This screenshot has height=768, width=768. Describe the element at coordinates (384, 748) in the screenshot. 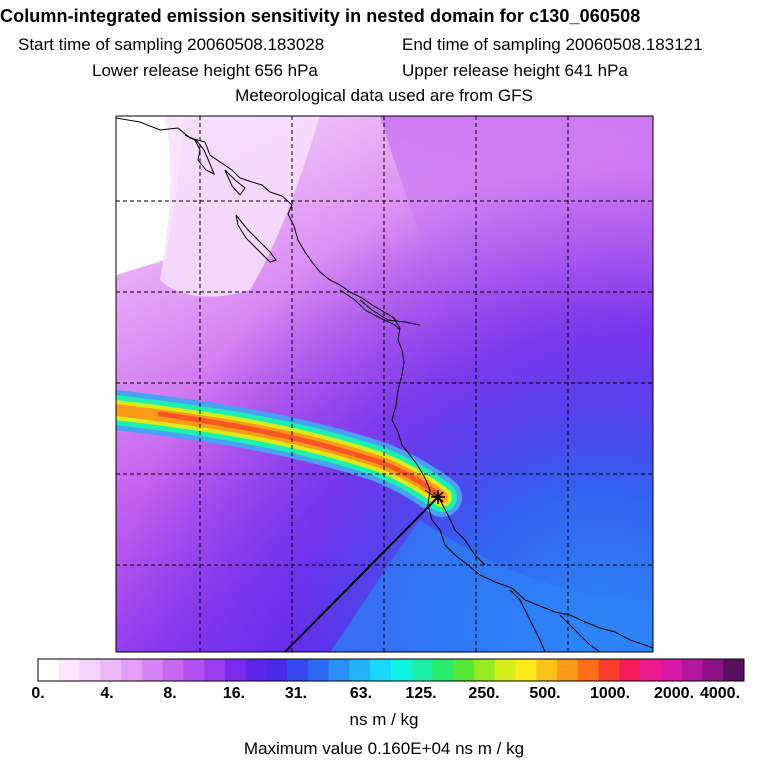

I see `maximum-value: Maximum value 0.160E+04 ns m / kg` at that location.